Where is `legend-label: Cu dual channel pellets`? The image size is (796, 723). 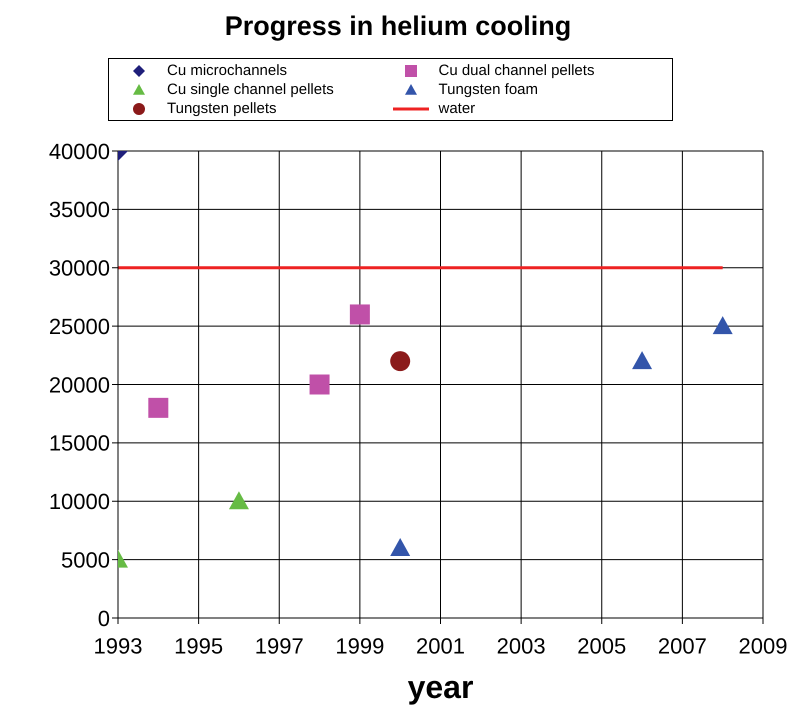 legend-label: Cu dual channel pellets is located at coordinates (516, 70).